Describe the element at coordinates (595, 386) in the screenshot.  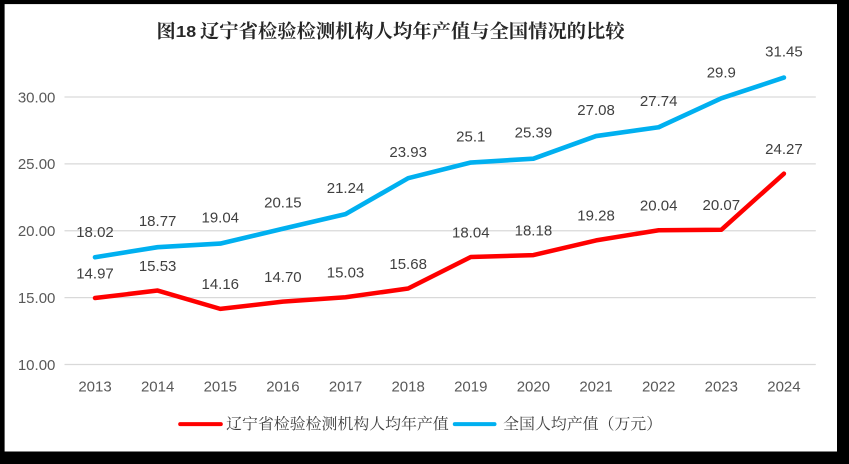
I see `svg-text: 2021` at that location.